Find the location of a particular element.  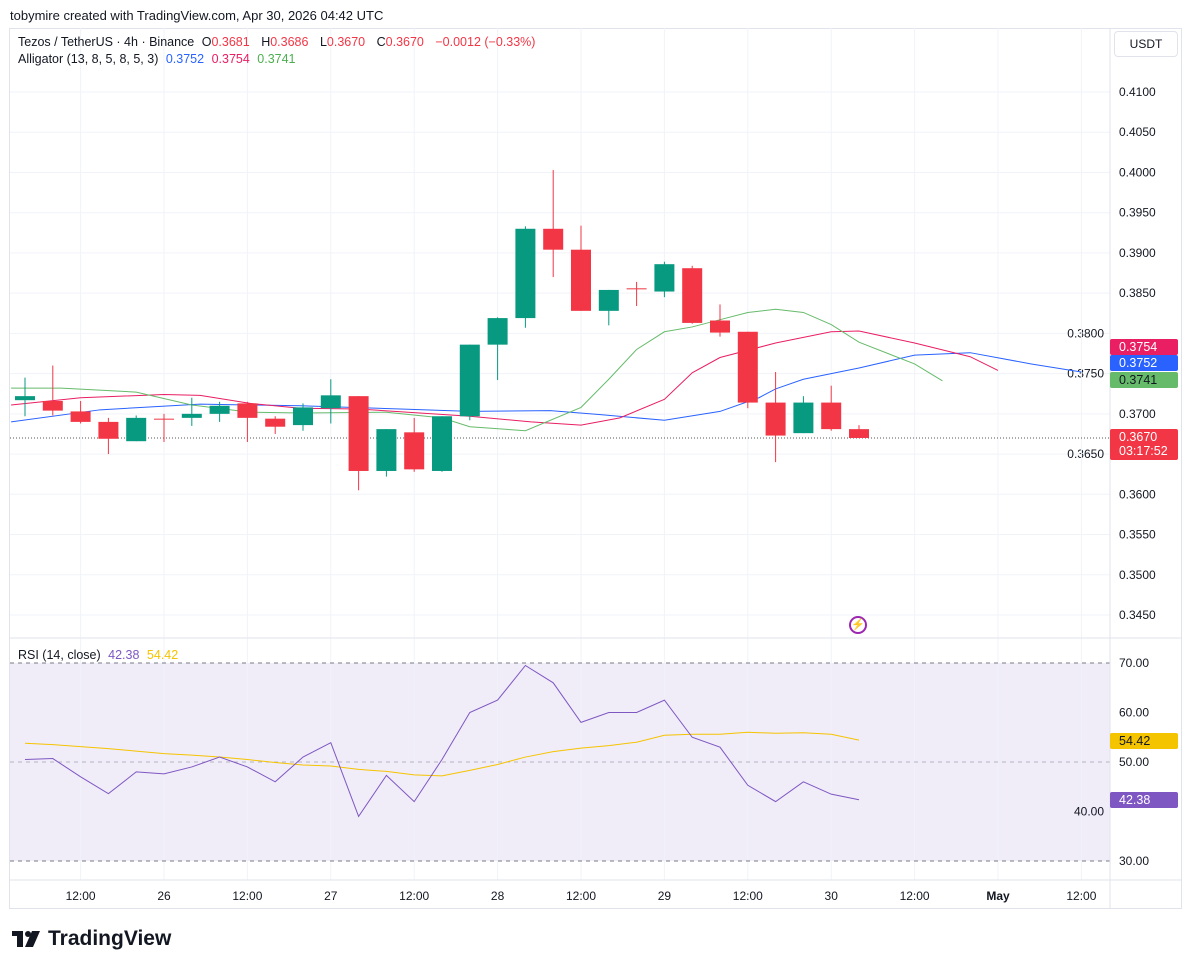

close-label: C is located at coordinates (381, 42).